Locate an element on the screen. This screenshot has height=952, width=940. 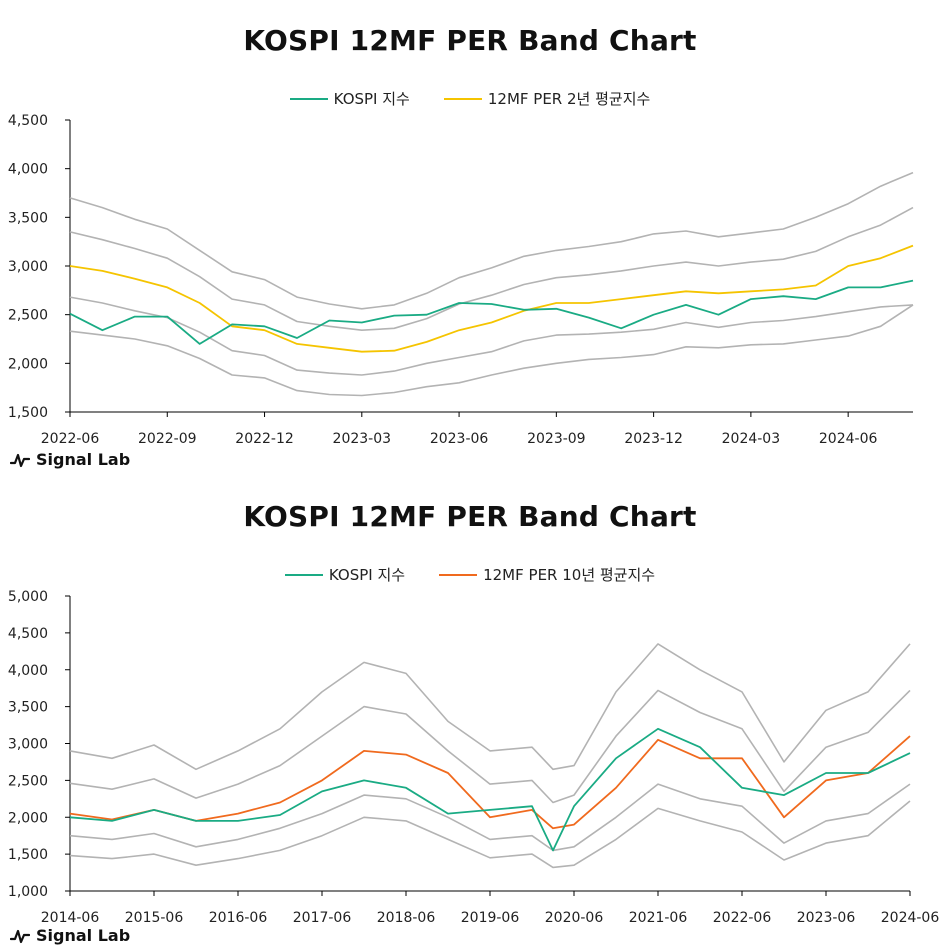
x-tick-label: 2022-12 is located at coordinates (264, 439).